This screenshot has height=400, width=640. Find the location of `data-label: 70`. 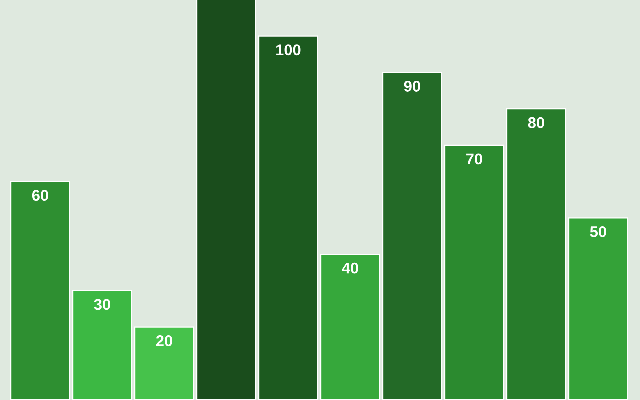

data-label: 70 is located at coordinates (474, 159).